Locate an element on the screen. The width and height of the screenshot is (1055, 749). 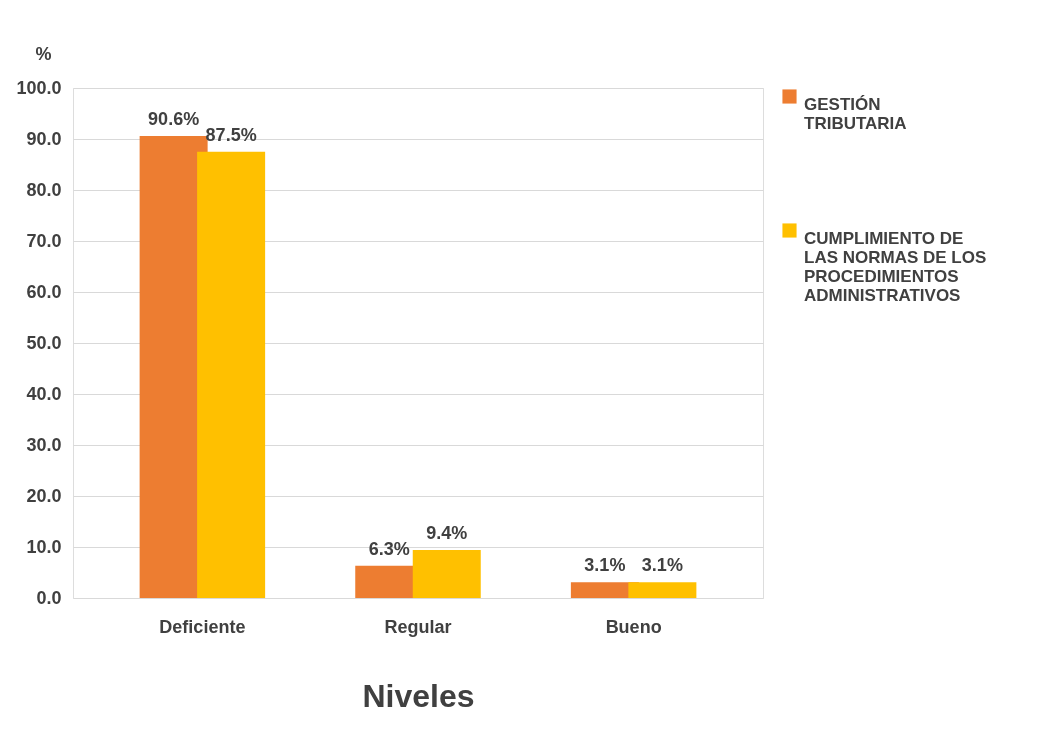
y-tick-label: 10.0 is located at coordinates (44, 546).